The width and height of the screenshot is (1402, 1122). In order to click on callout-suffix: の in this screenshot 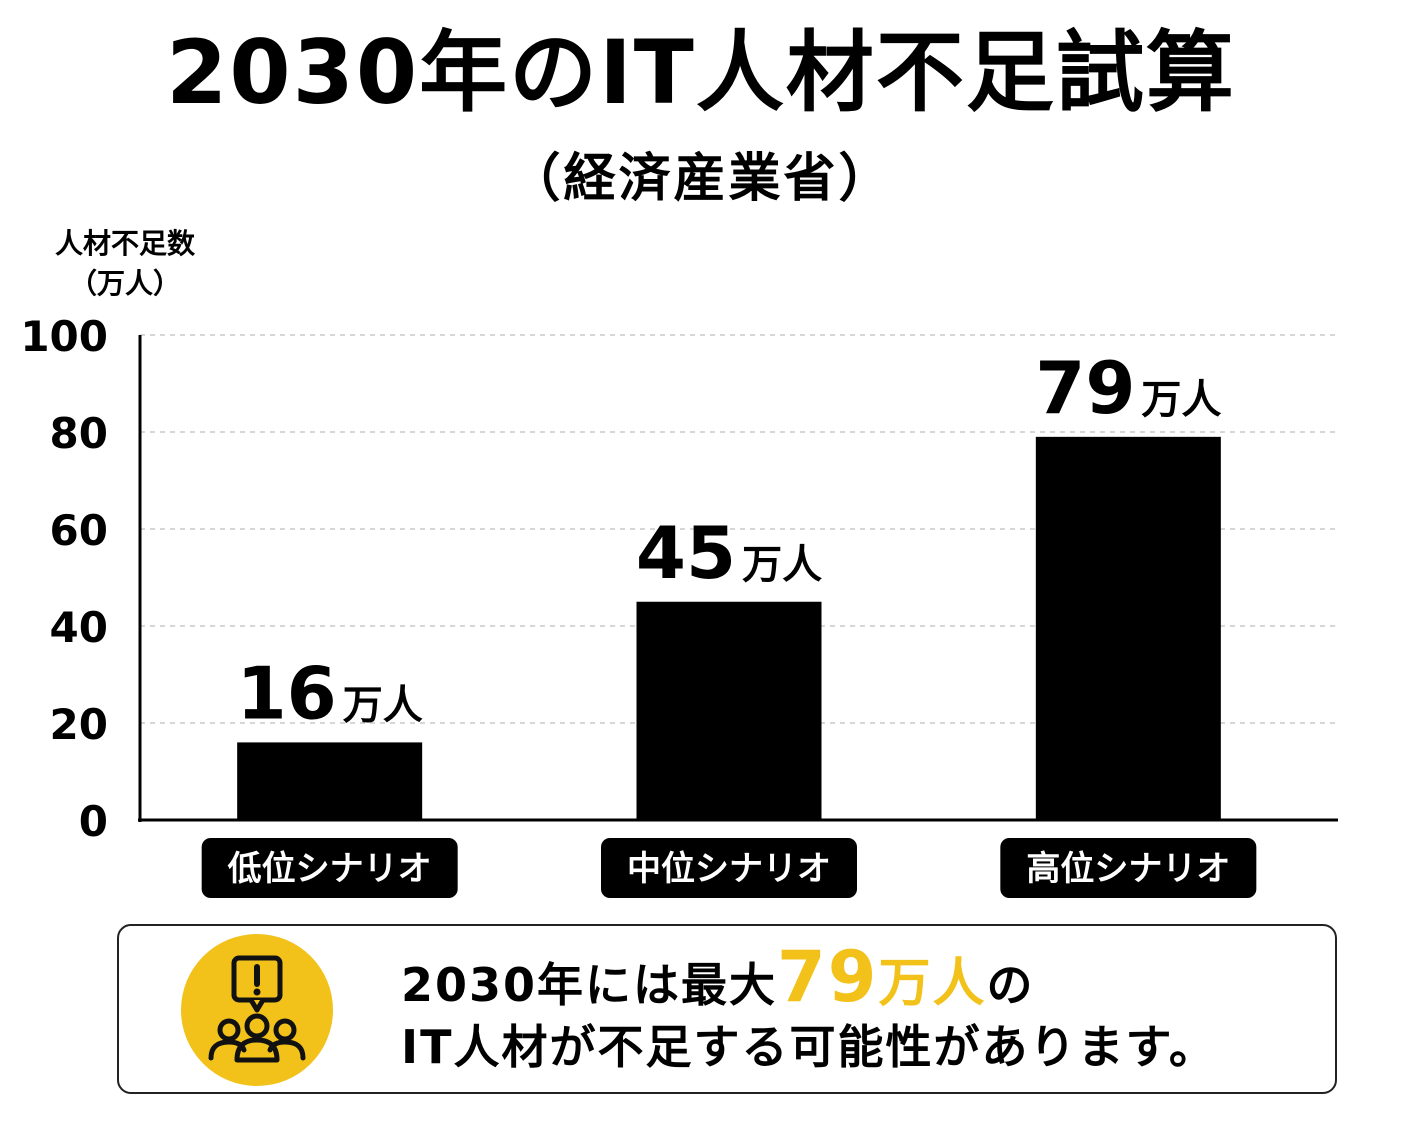, I will do `click(1010, 985)`.